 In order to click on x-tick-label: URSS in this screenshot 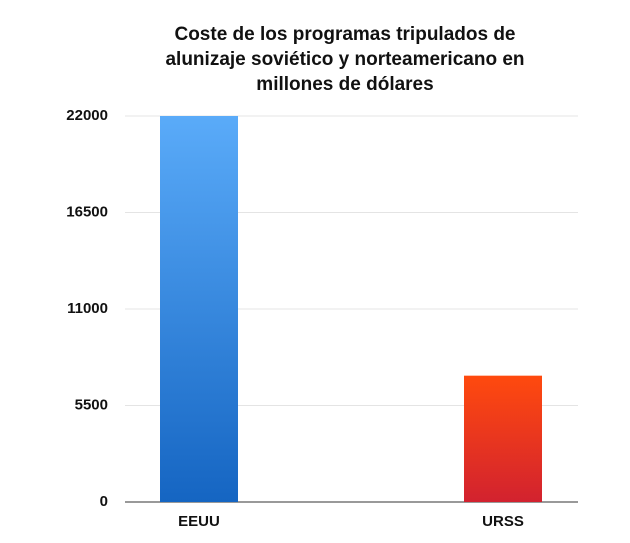, I will do `click(503, 521)`.